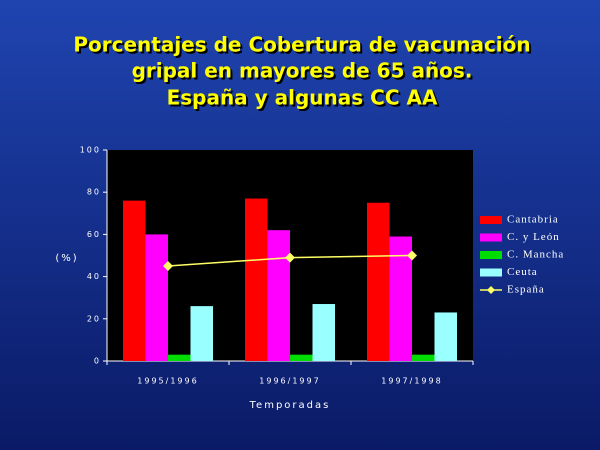 Image resolution: width=600 pixels, height=450 pixels. Describe the element at coordinates (94, 234) in the screenshot. I see `y-tick-label: 60` at that location.